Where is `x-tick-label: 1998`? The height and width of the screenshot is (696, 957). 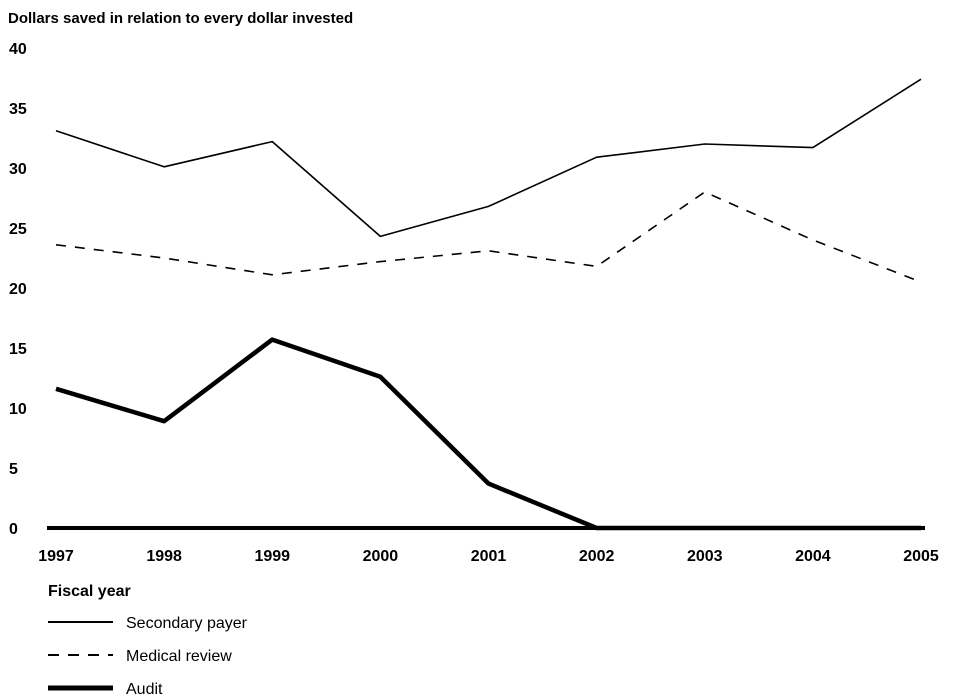 x-tick-label: 1998 is located at coordinates (164, 556).